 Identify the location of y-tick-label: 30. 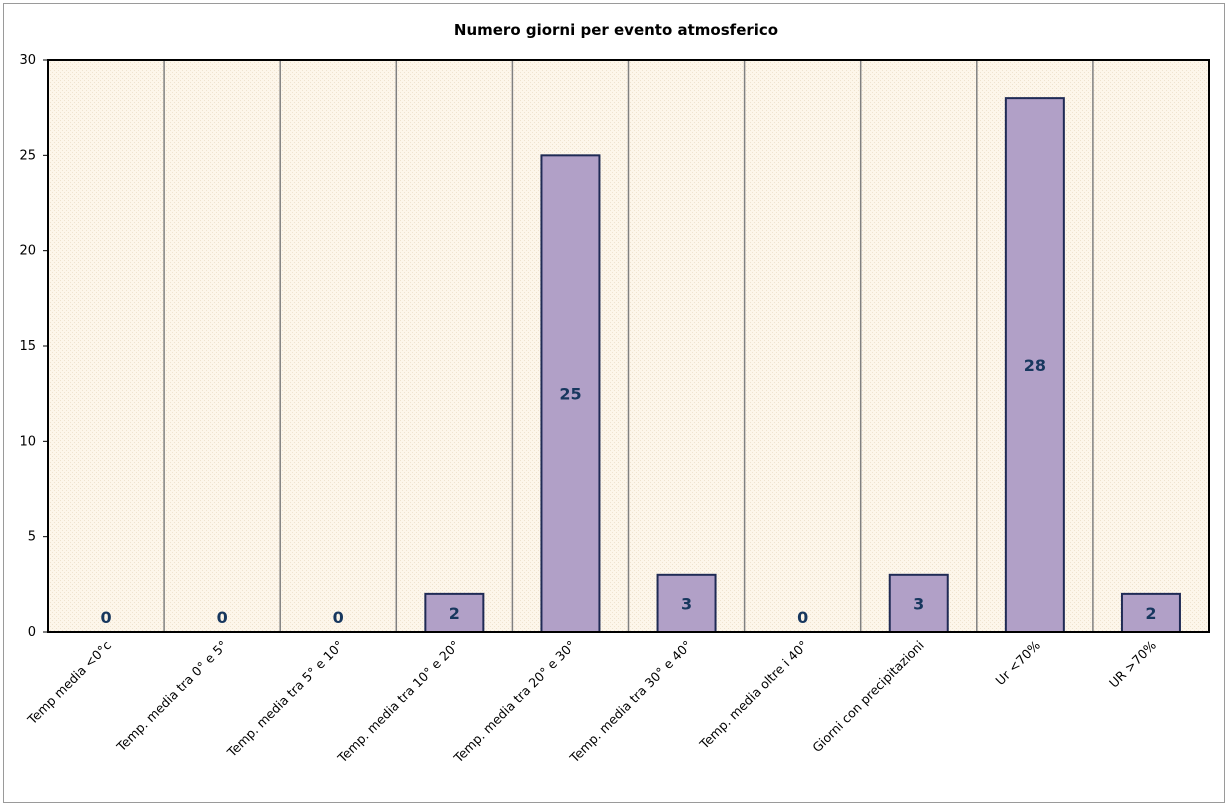
(27, 60).